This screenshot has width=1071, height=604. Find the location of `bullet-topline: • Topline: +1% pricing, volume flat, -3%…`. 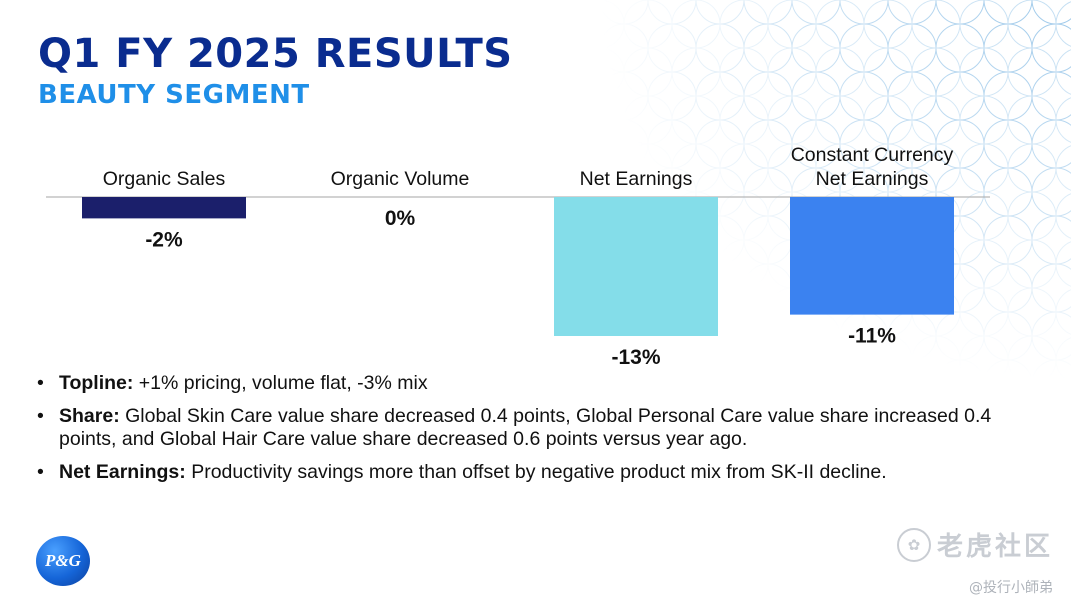

bullet-topline: • Topline: +1% pricing, volume flat, -3%… is located at coordinates (531, 383).